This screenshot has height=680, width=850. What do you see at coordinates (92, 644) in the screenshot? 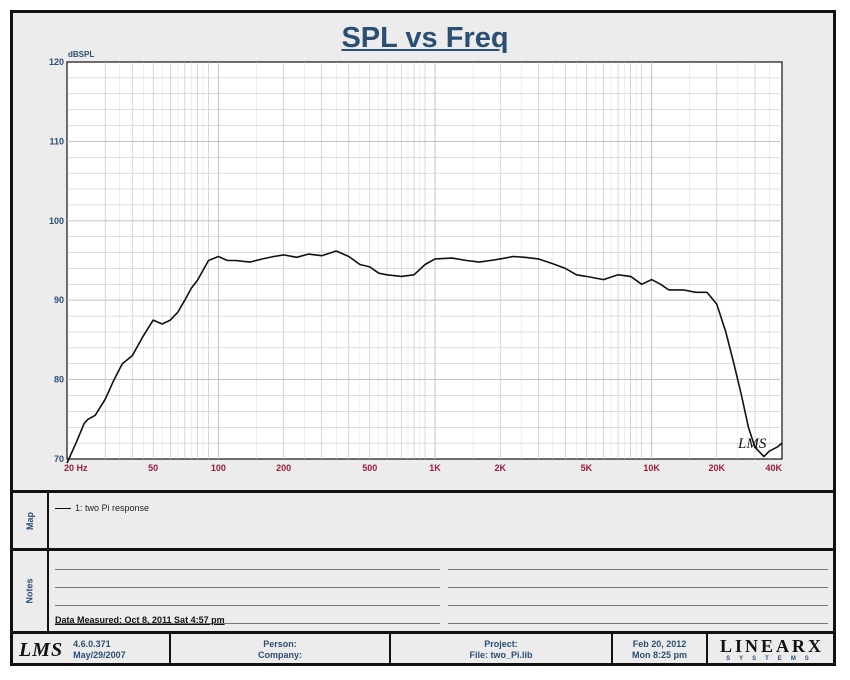
I see `version-number: 4.6.0.371` at bounding box center [92, 644].